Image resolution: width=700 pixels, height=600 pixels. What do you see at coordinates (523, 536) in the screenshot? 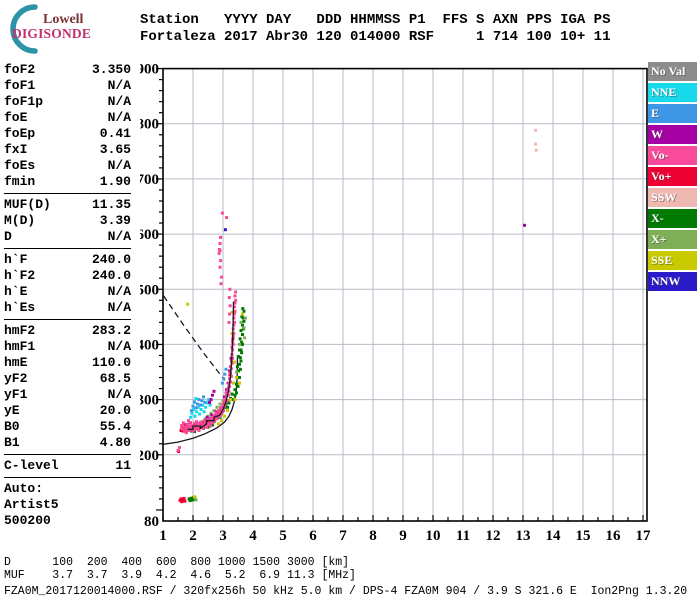
I see `x-tick-label: 13` at bounding box center [523, 536].